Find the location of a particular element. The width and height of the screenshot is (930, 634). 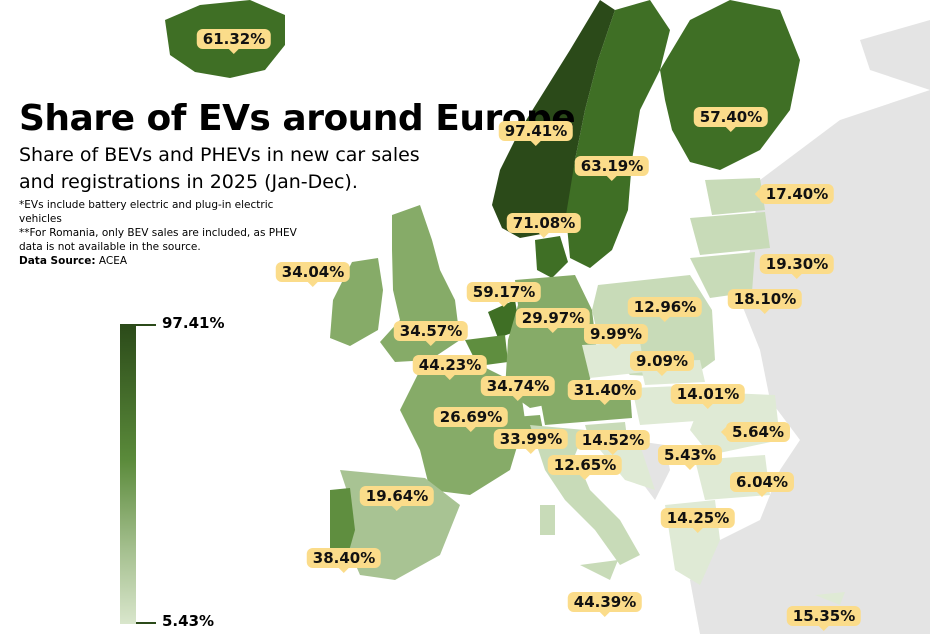

country-latvia is located at coordinates (730, 233).